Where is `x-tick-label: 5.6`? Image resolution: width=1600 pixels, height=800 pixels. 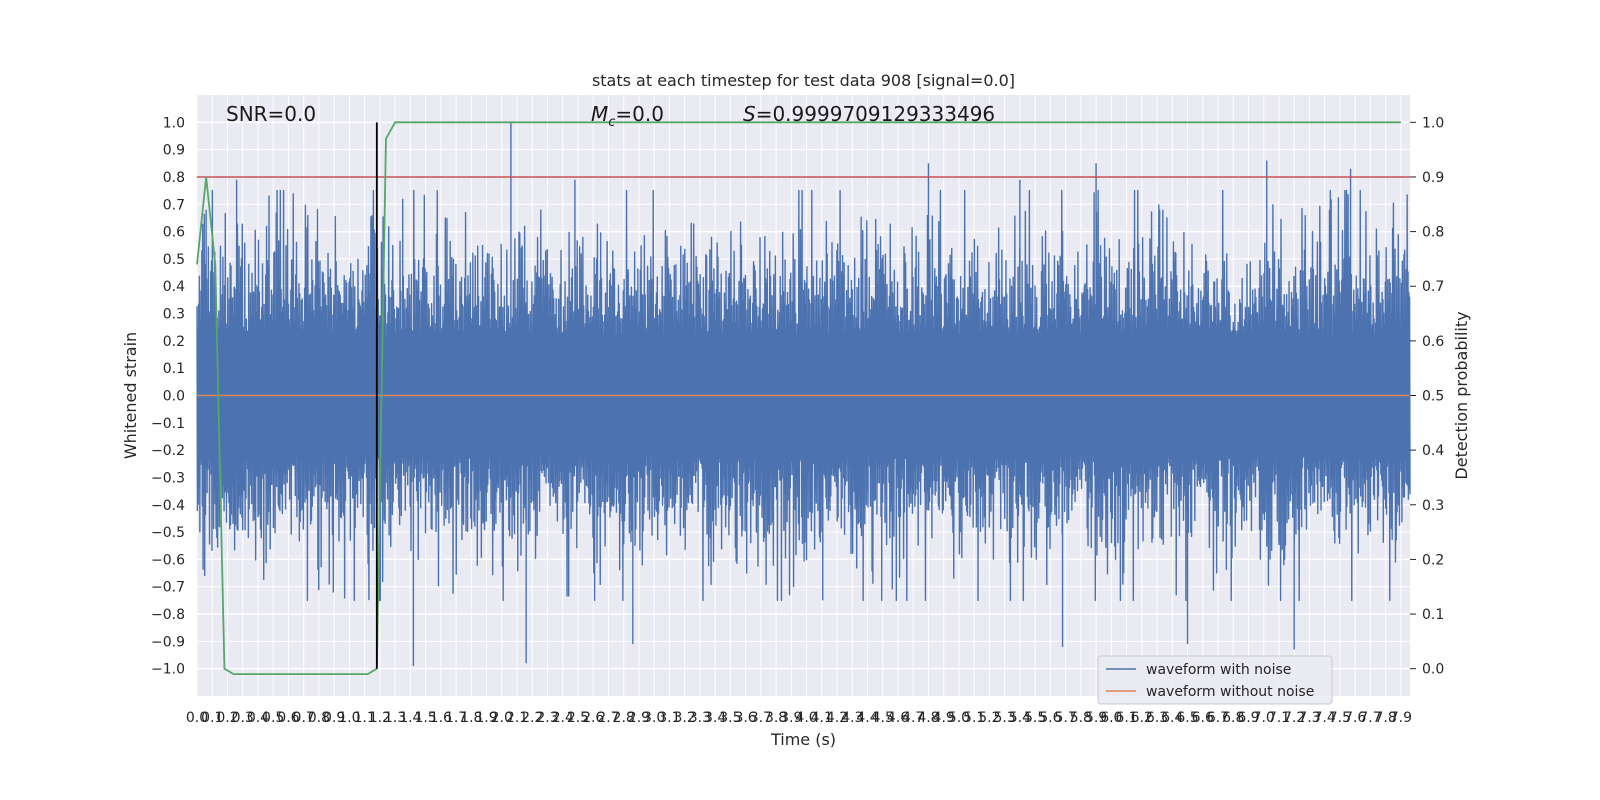
x-tick-label: 5.6 is located at coordinates (1050, 718).